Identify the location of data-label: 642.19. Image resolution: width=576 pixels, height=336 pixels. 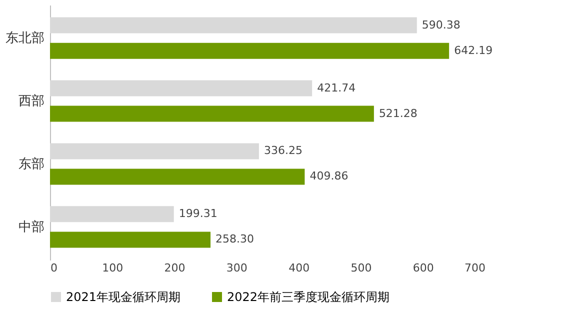
(473, 50).